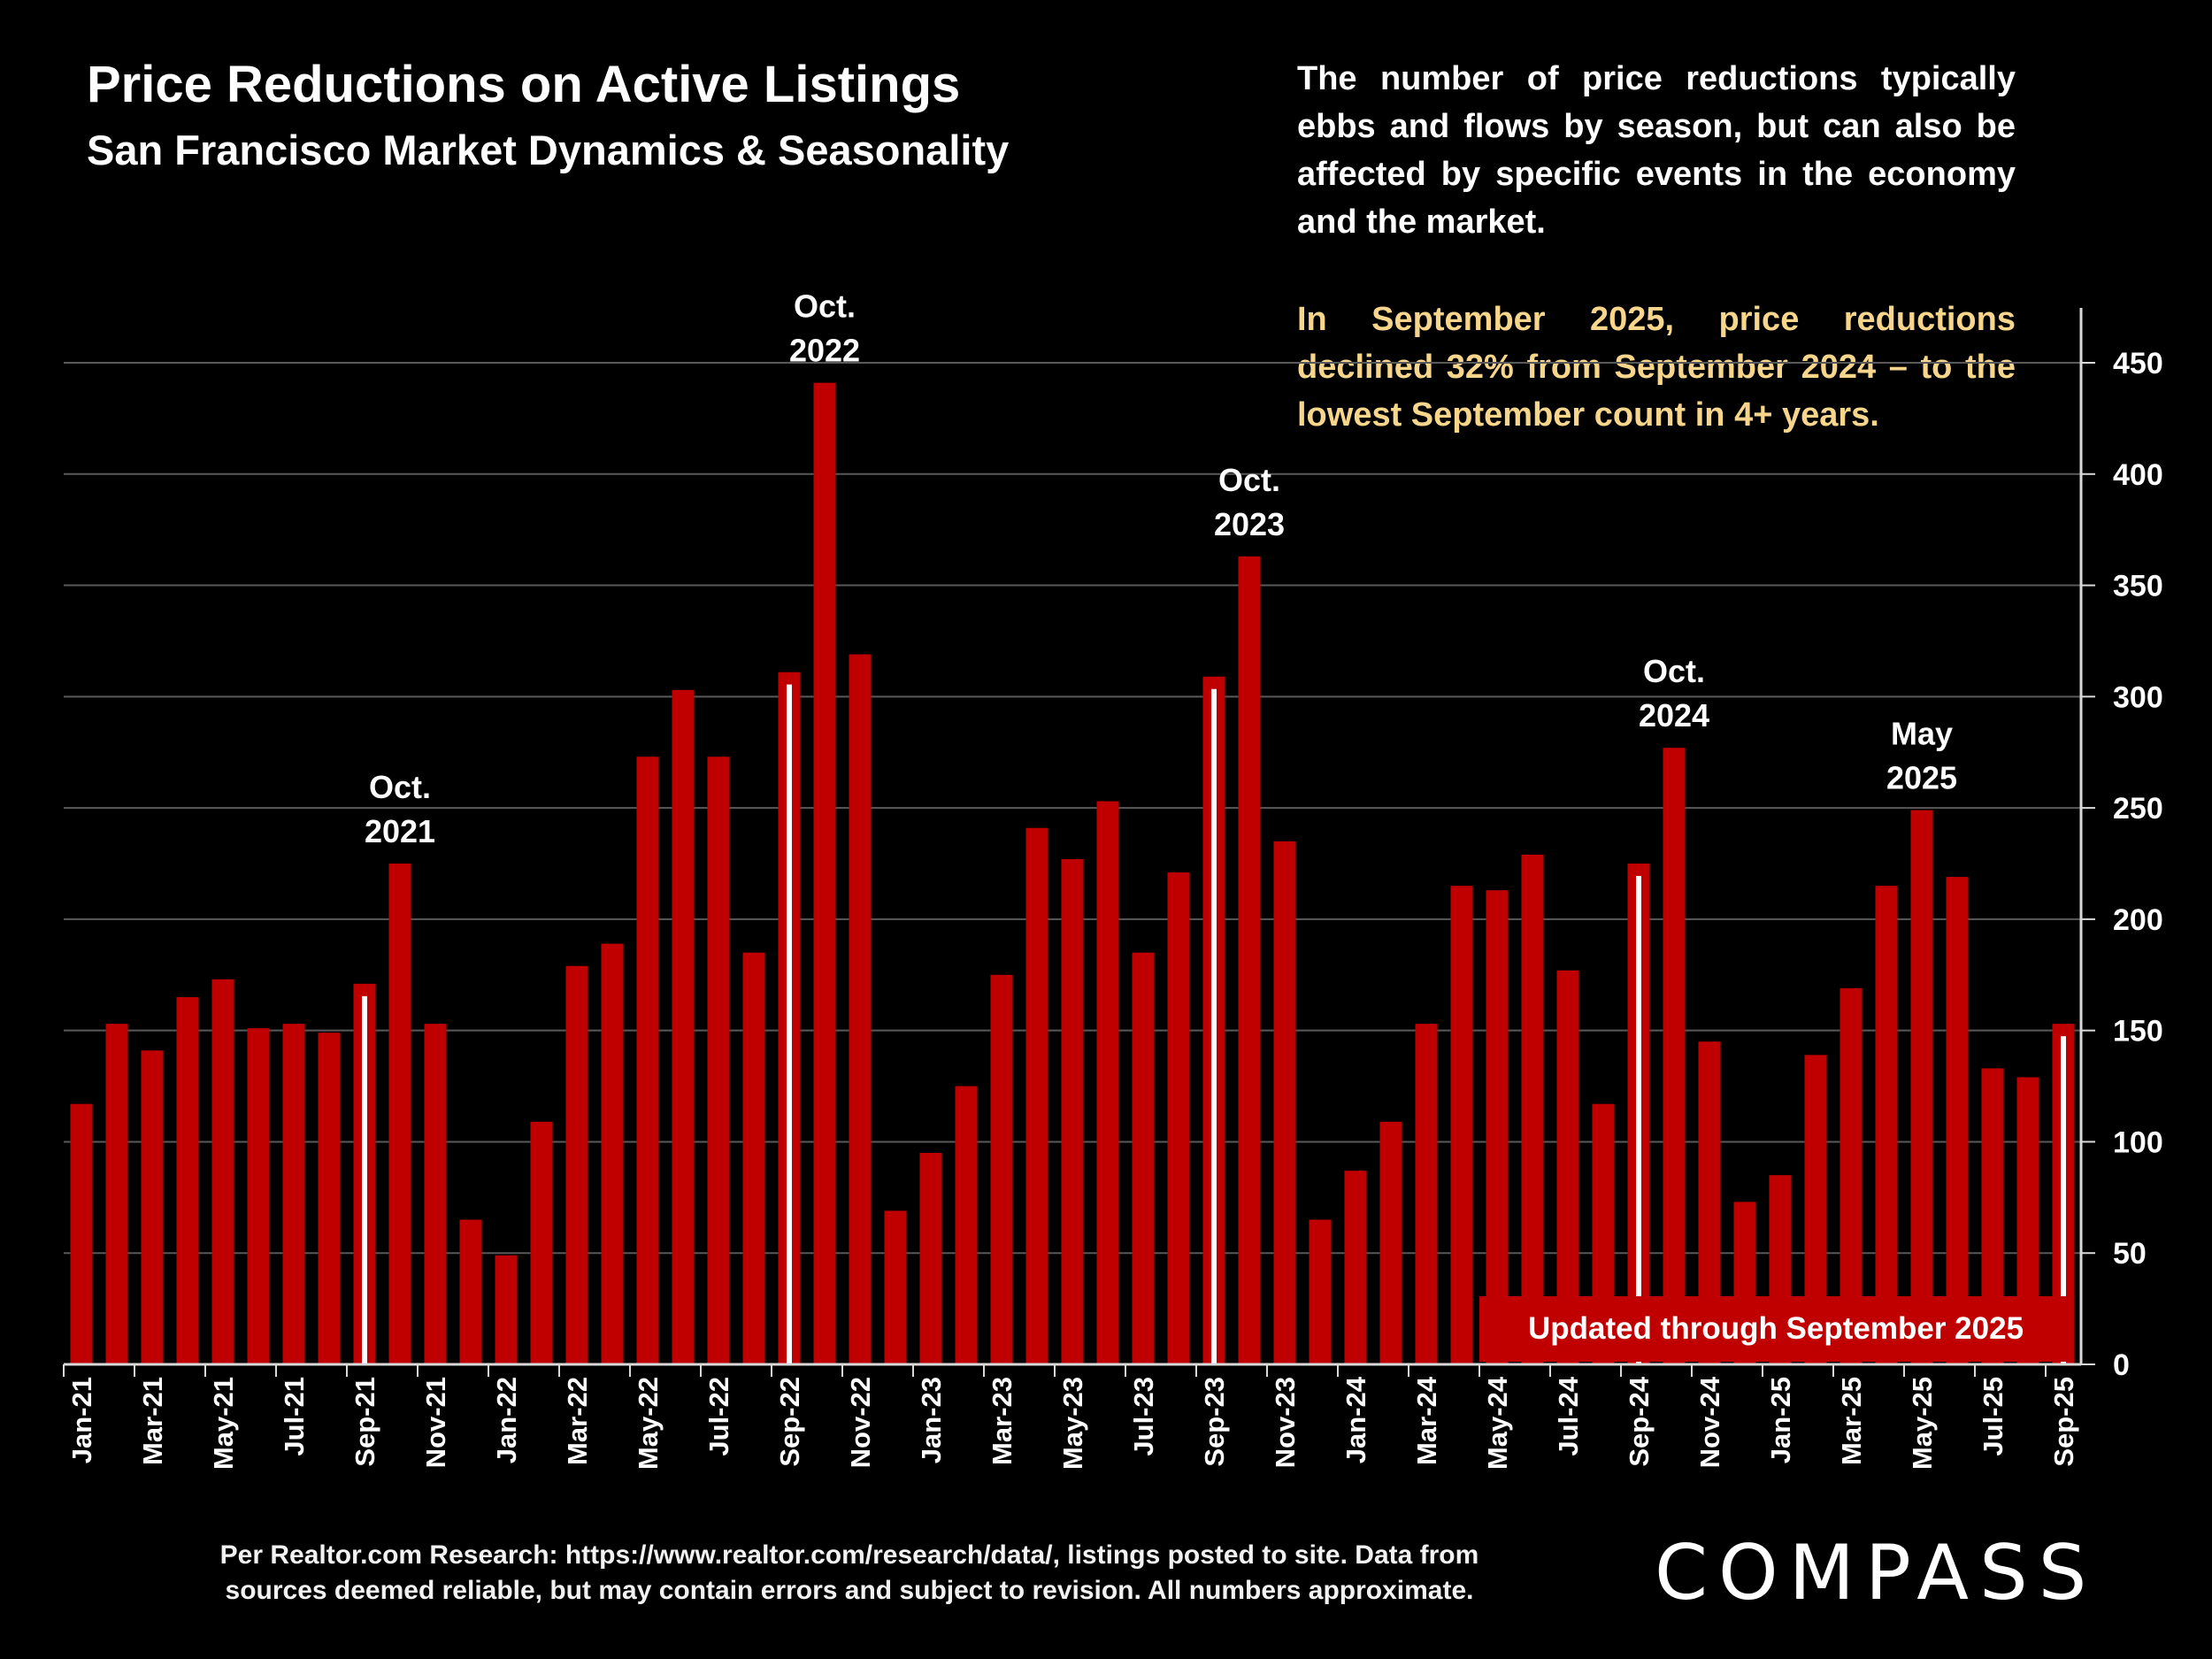 This screenshot has width=2212, height=1659. I want to click on updated-badge: Updated through September 2025, so click(1776, 1329).